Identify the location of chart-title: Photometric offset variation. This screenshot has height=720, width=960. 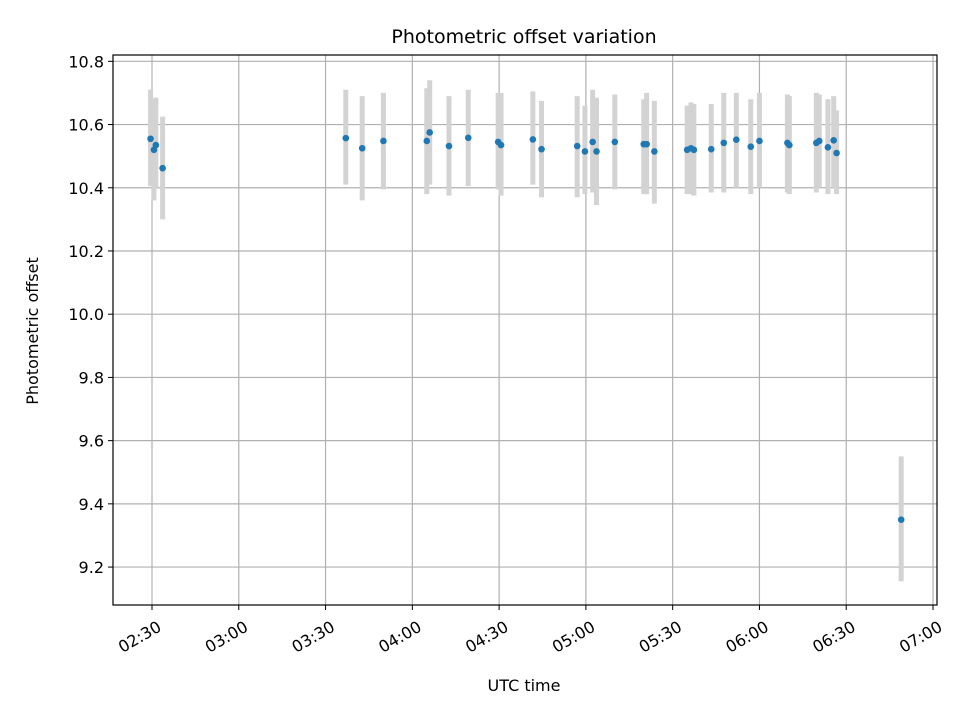
(523, 37).